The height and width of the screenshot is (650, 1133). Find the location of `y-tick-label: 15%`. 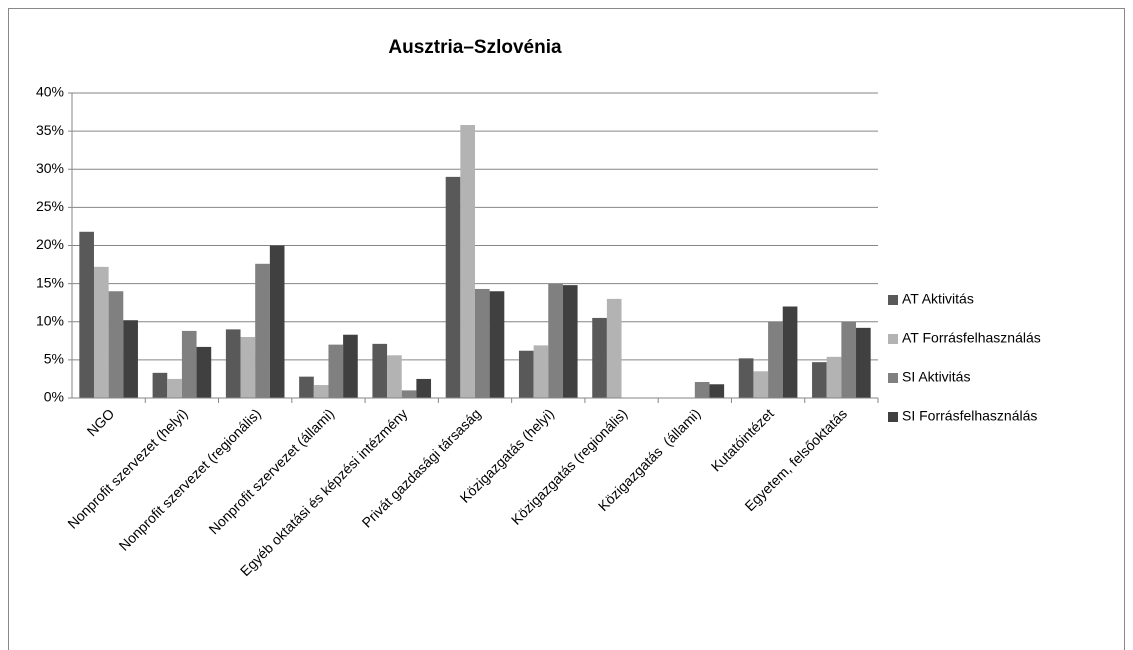

y-tick-label: 15% is located at coordinates (50, 282).